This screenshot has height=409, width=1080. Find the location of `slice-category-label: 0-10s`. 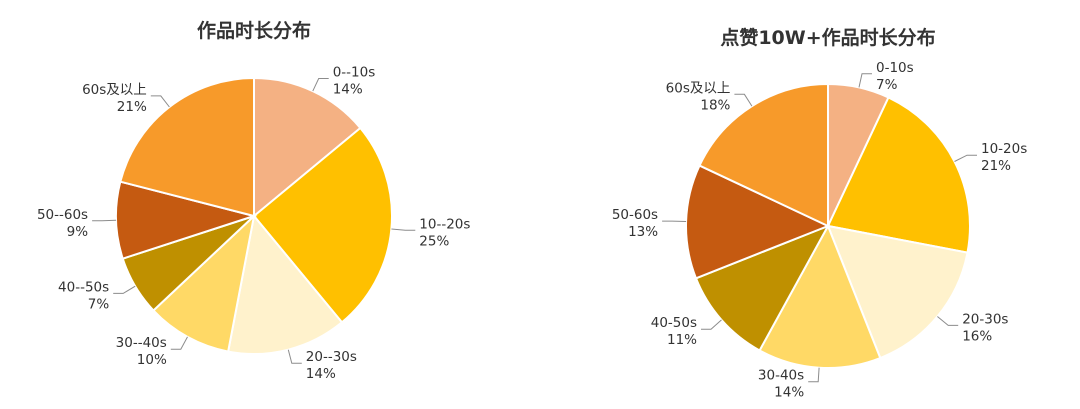

slice-category-label: 0-10s is located at coordinates (895, 68).